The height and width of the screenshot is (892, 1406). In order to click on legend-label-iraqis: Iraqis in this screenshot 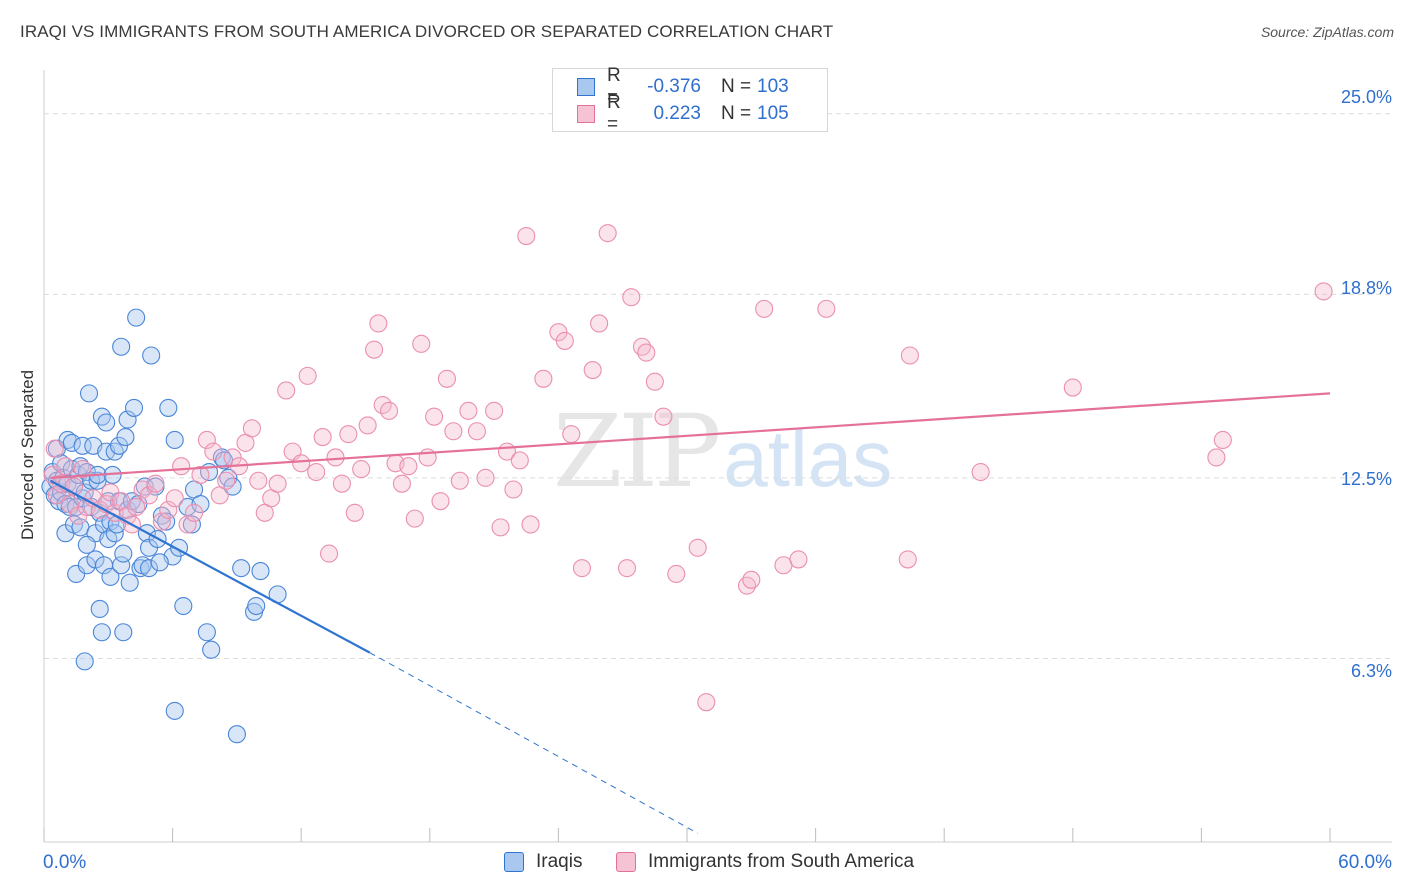, I will do `click(559, 861)`.